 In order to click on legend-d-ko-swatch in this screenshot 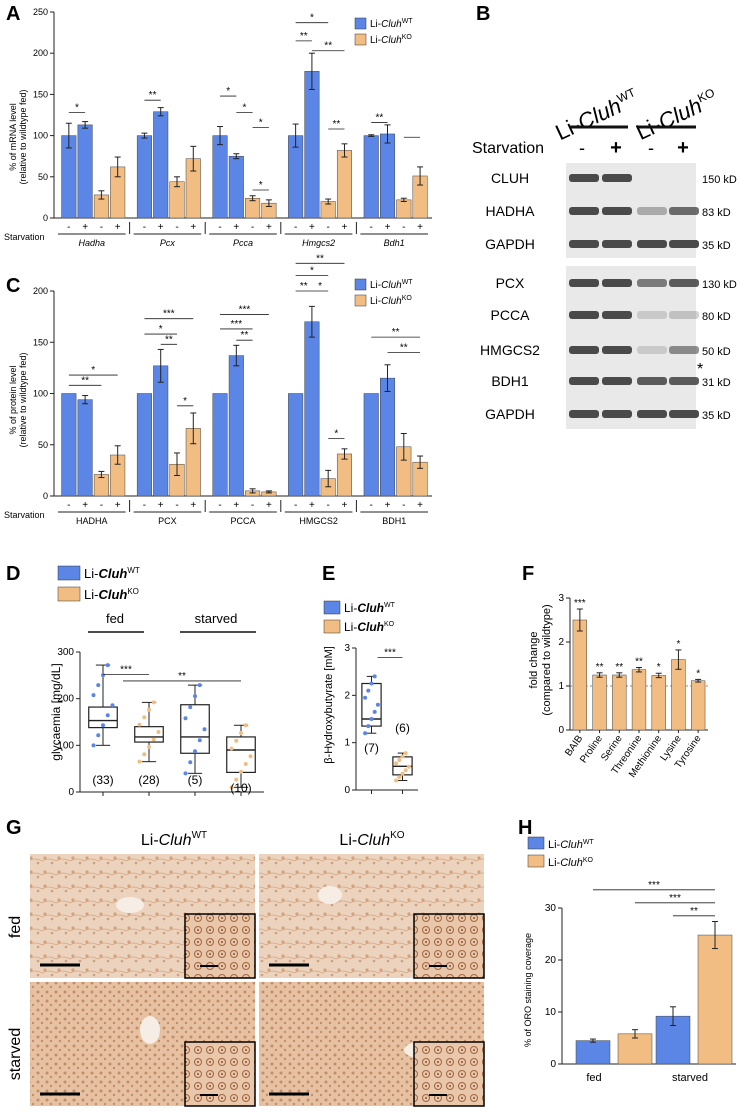, I will do `click(69, 594)`.